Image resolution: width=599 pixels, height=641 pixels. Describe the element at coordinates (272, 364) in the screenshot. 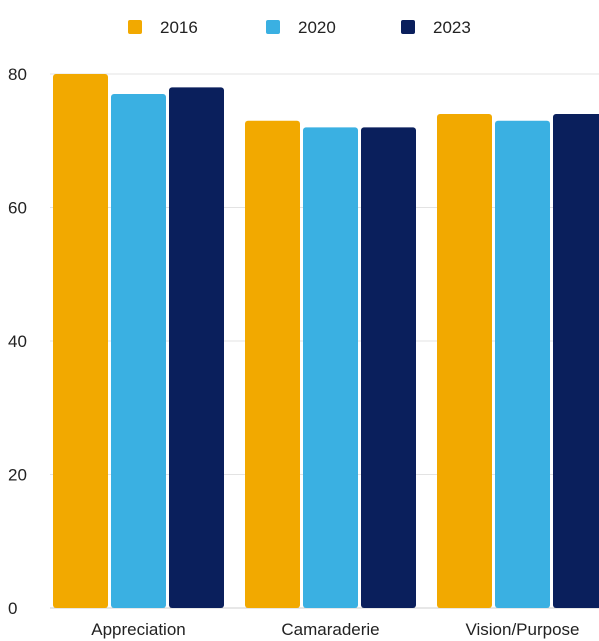

I see `bar-2016-camaraderie` at that location.